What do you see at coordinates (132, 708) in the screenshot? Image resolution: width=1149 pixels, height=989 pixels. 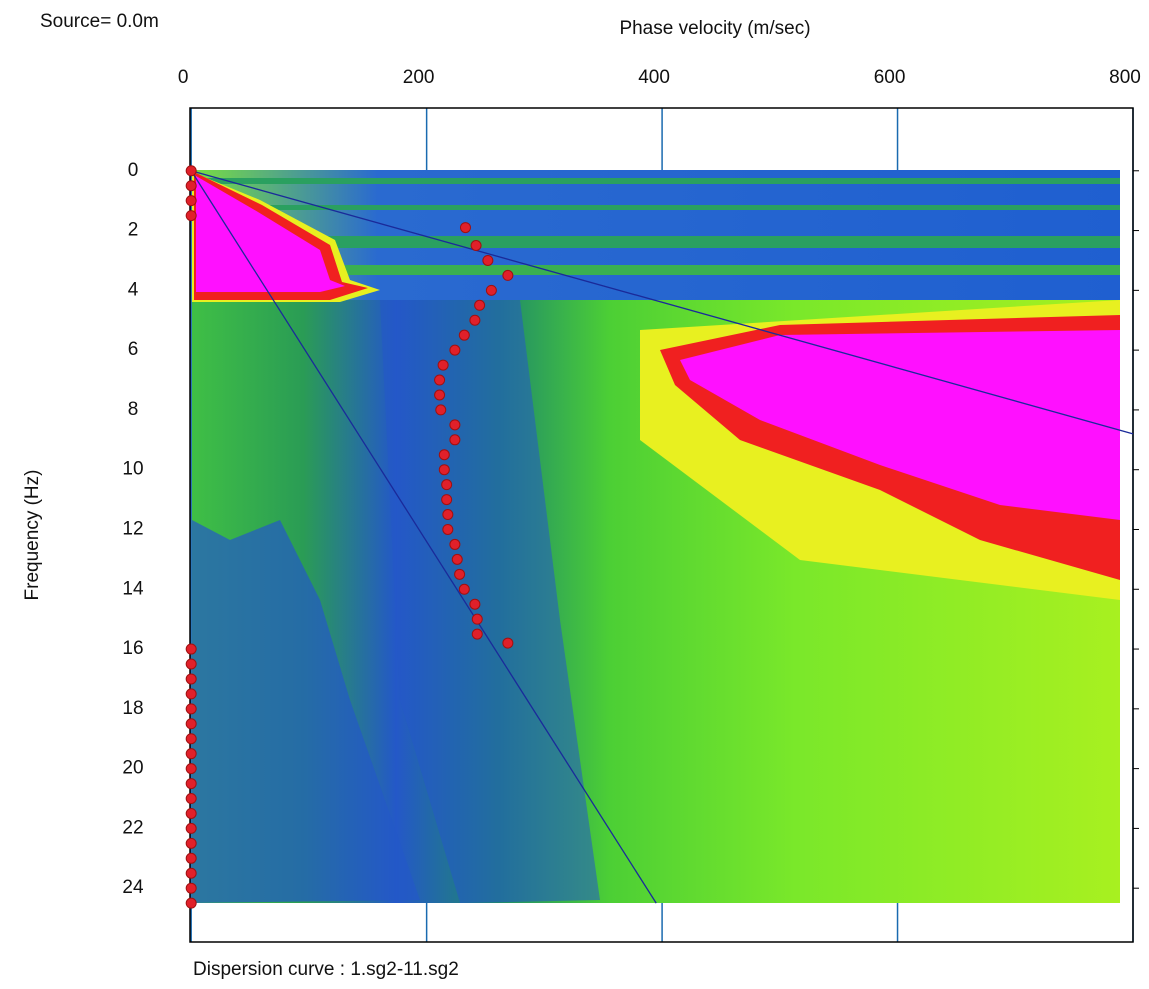 I see `y-tick-label: 18` at bounding box center [132, 708].